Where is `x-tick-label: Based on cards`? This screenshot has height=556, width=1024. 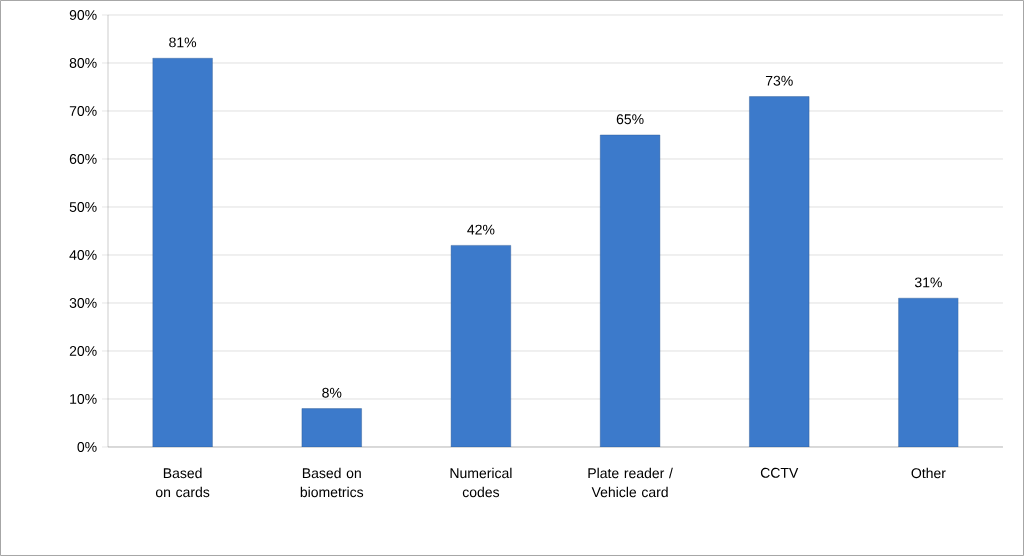 x-tick-label: Based on cards is located at coordinates (182, 482).